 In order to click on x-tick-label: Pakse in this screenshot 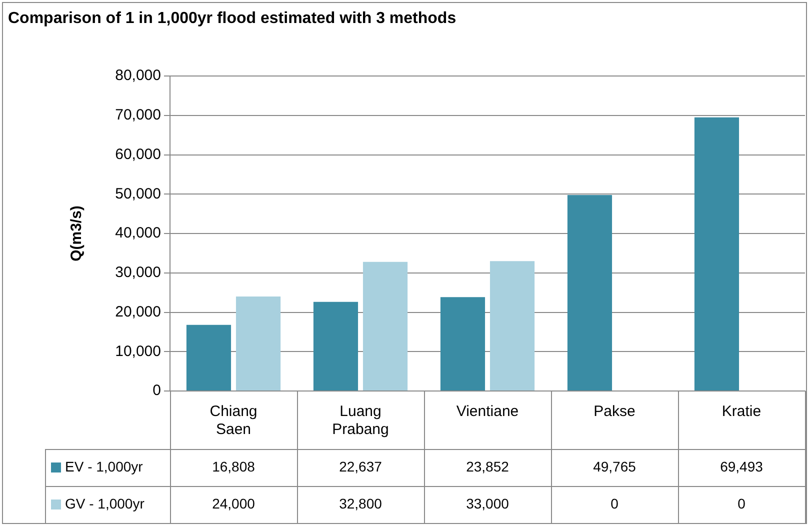, I will do `click(615, 411)`.